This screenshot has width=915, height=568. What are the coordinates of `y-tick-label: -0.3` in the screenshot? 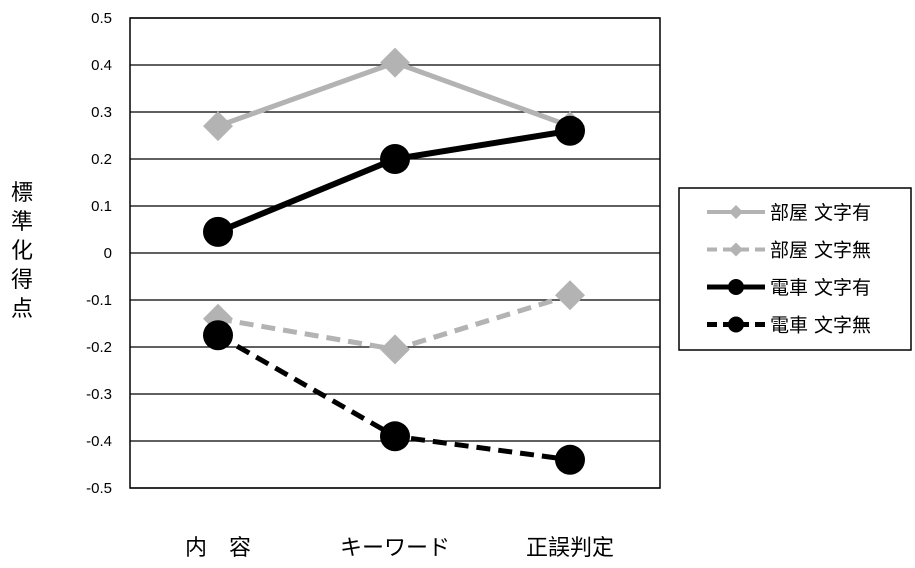 It's located at (99, 394).